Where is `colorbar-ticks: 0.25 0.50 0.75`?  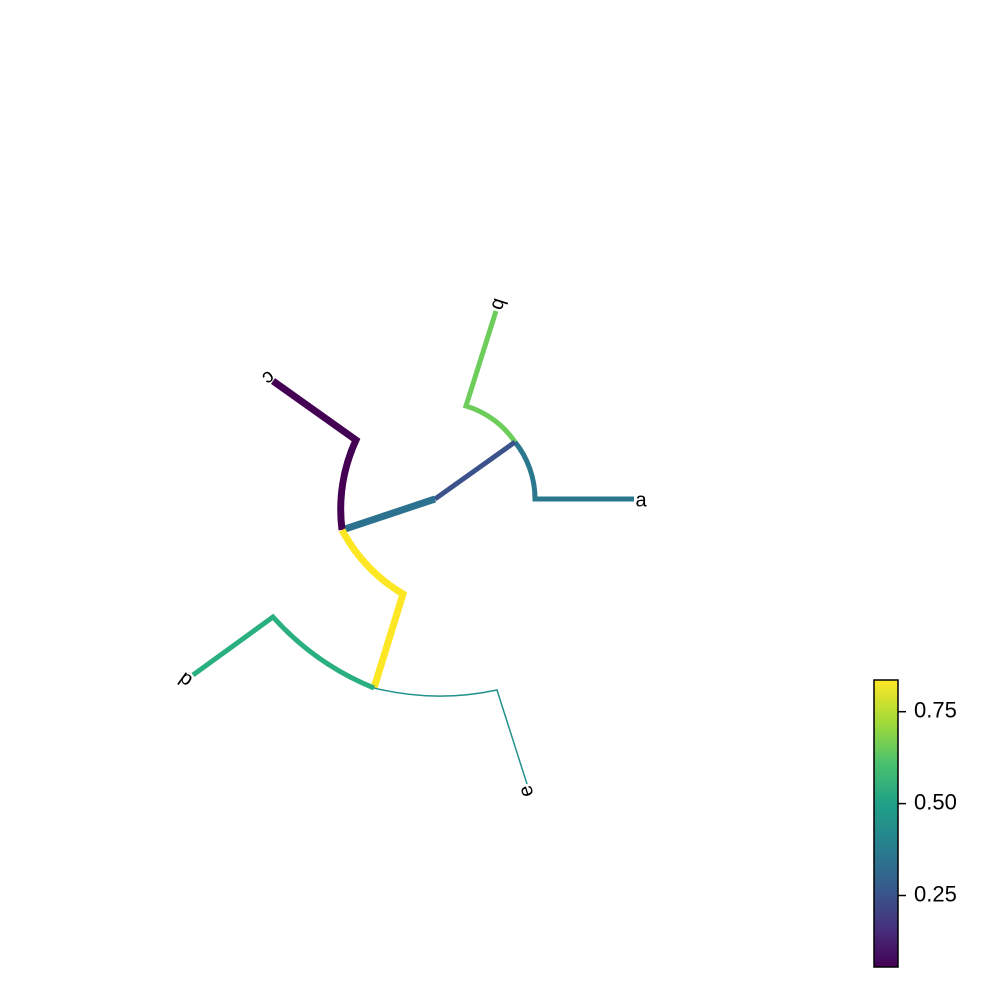 colorbar-ticks: 0.25 0.50 0.75 is located at coordinates (927, 802).